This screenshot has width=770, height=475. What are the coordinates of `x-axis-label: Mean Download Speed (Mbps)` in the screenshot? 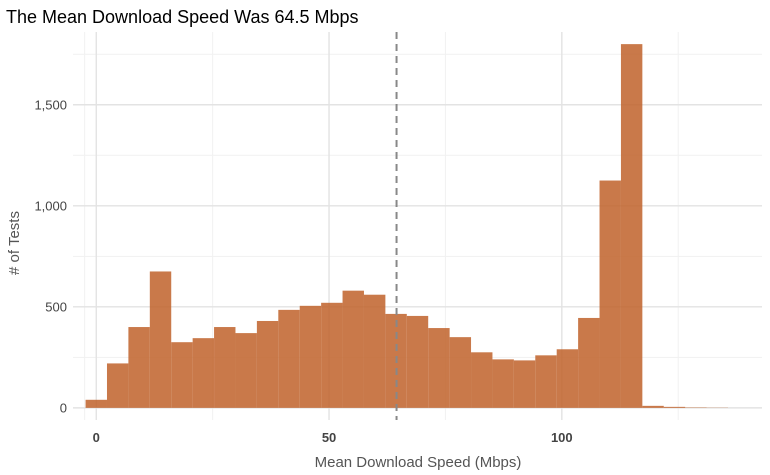 It's located at (418, 462).